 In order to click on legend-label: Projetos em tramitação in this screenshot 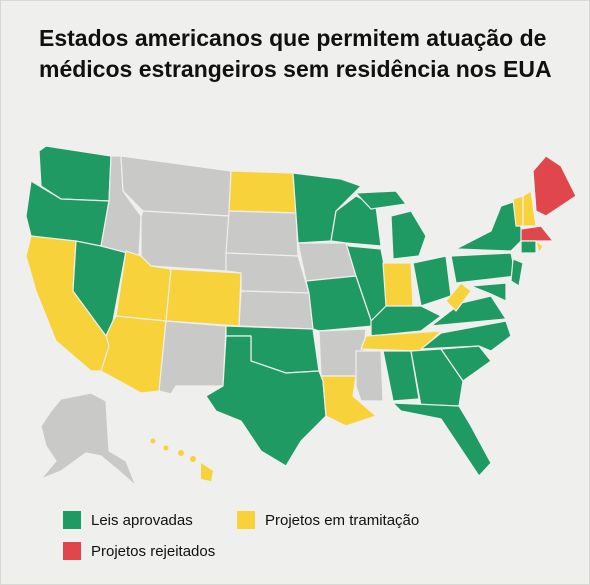, I will do `click(342, 520)`.